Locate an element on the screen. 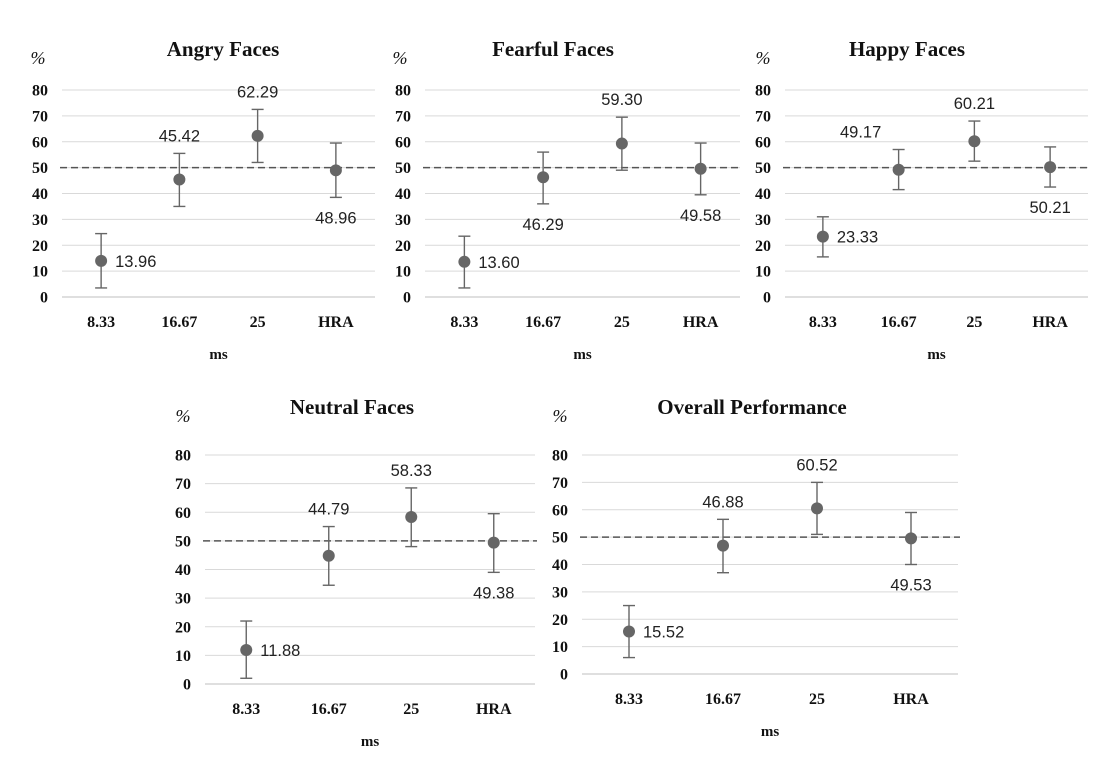  data-label: 49.53 is located at coordinates (910, 586).